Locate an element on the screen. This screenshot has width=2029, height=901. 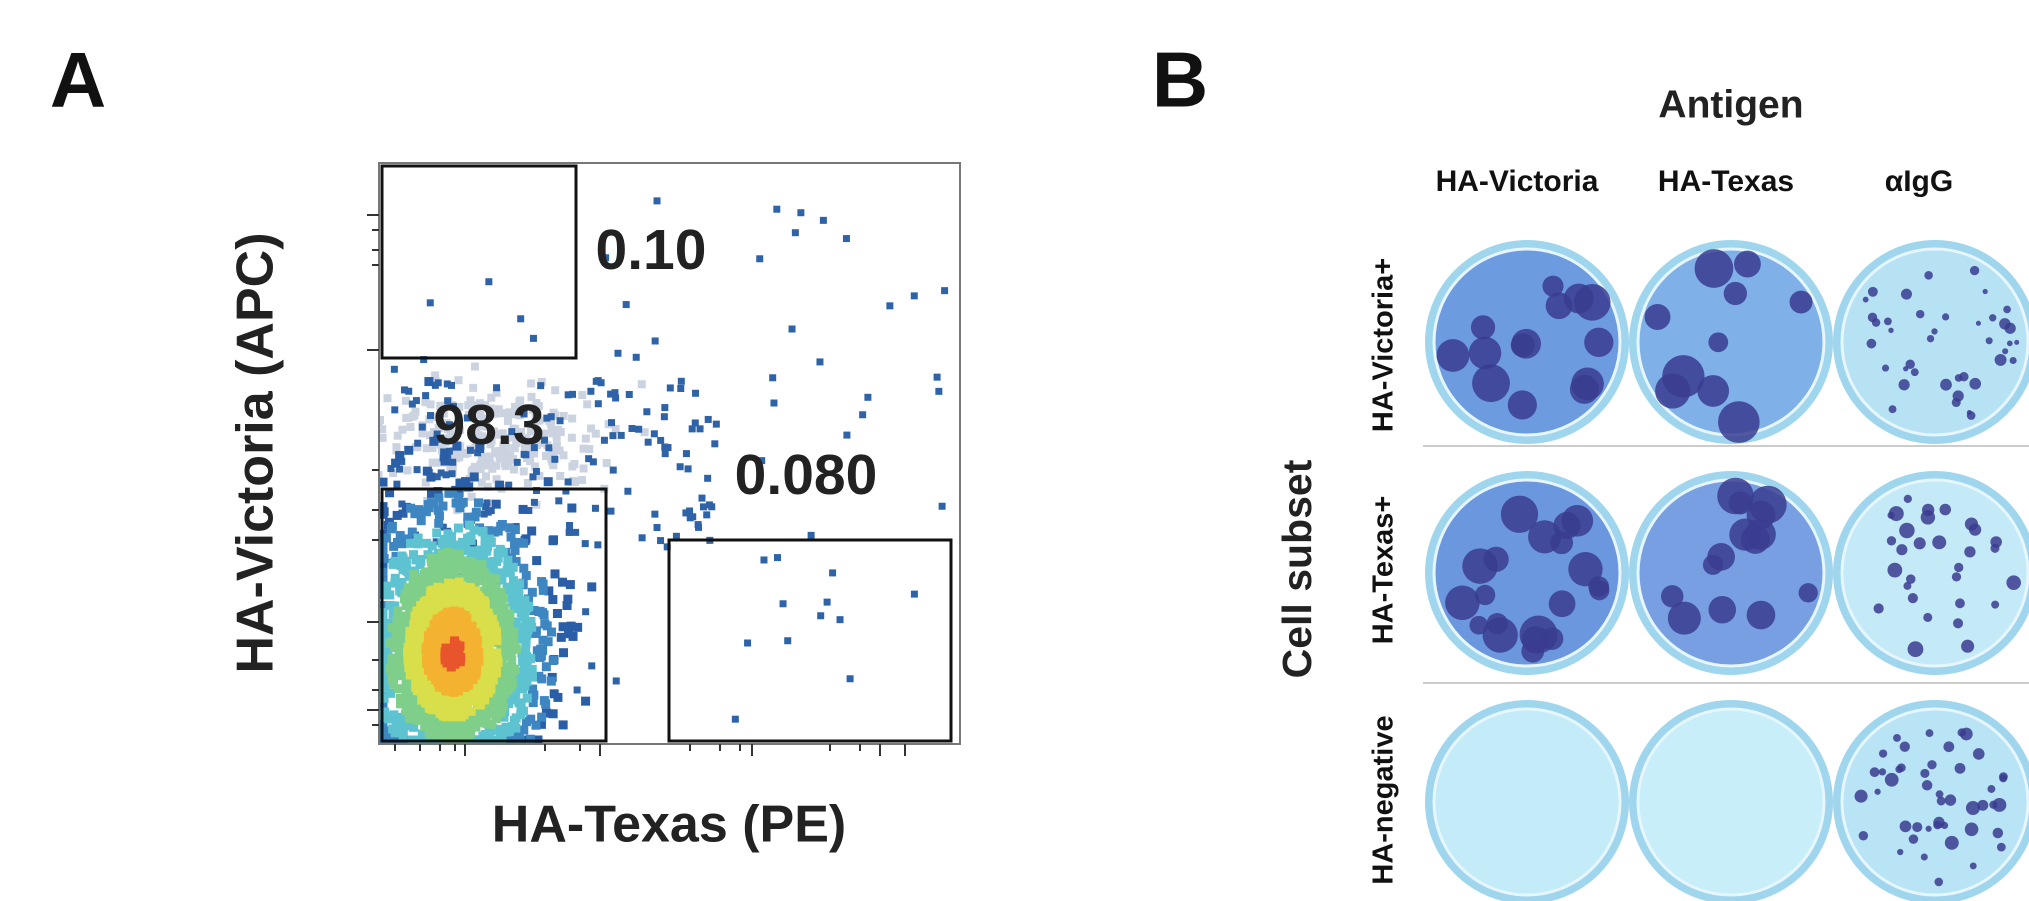
panel-label: B is located at coordinates (1180, 80).